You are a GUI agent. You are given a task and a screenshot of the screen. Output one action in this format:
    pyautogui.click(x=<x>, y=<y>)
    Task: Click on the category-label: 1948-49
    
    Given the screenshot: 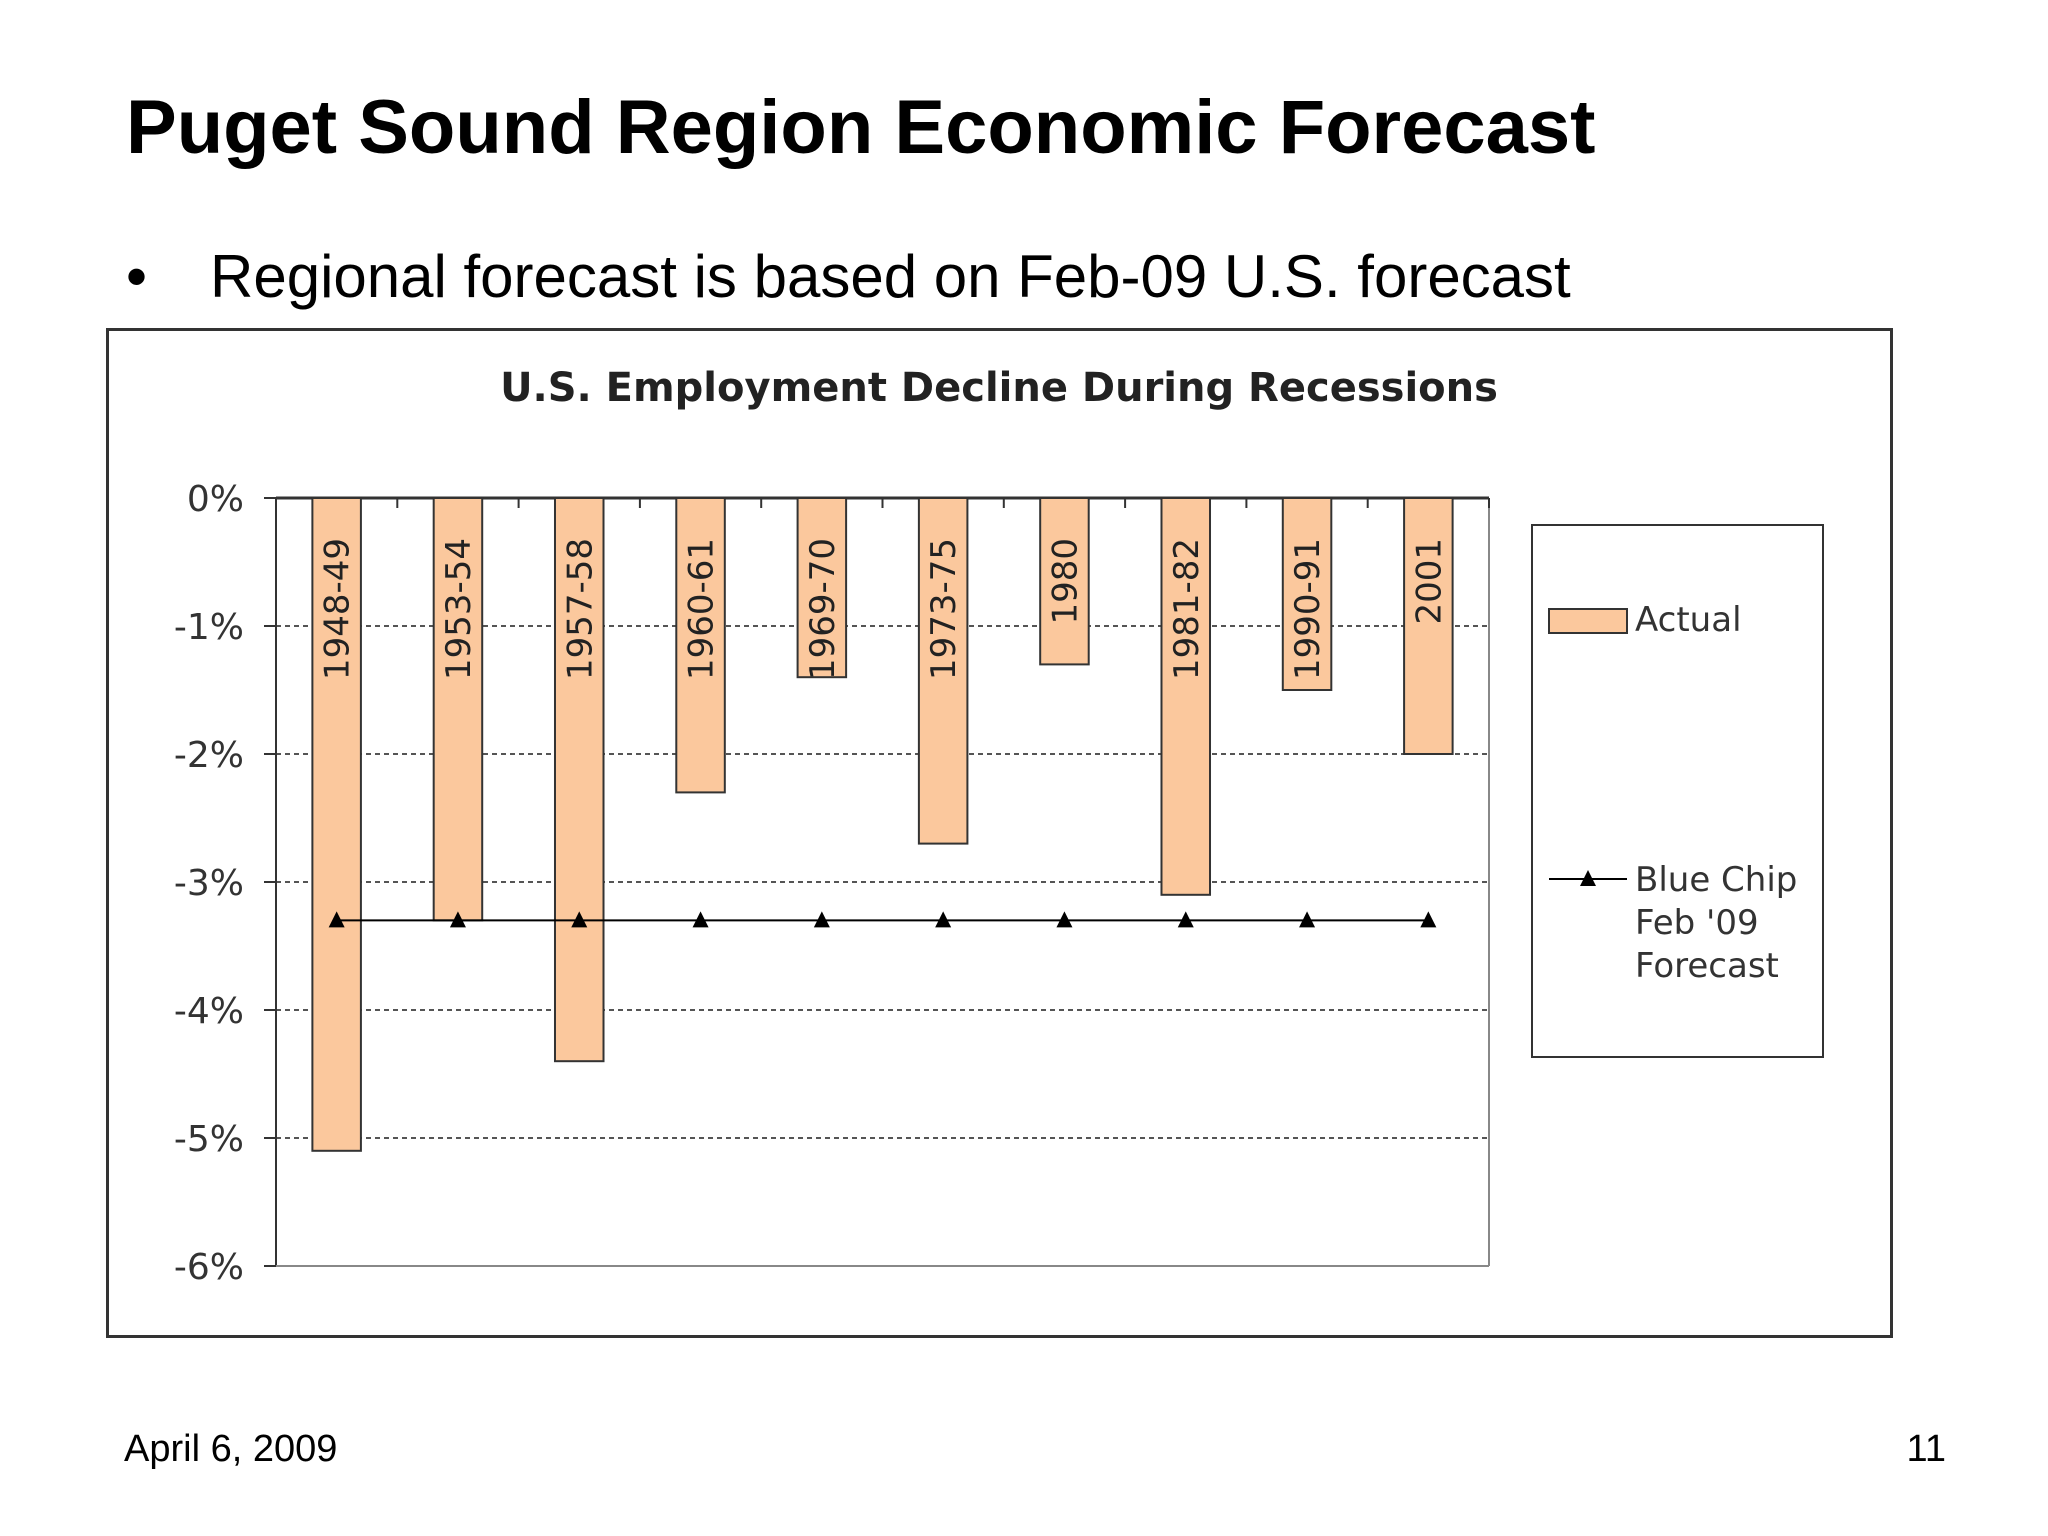 What is the action you would take?
    pyautogui.click(x=338, y=609)
    